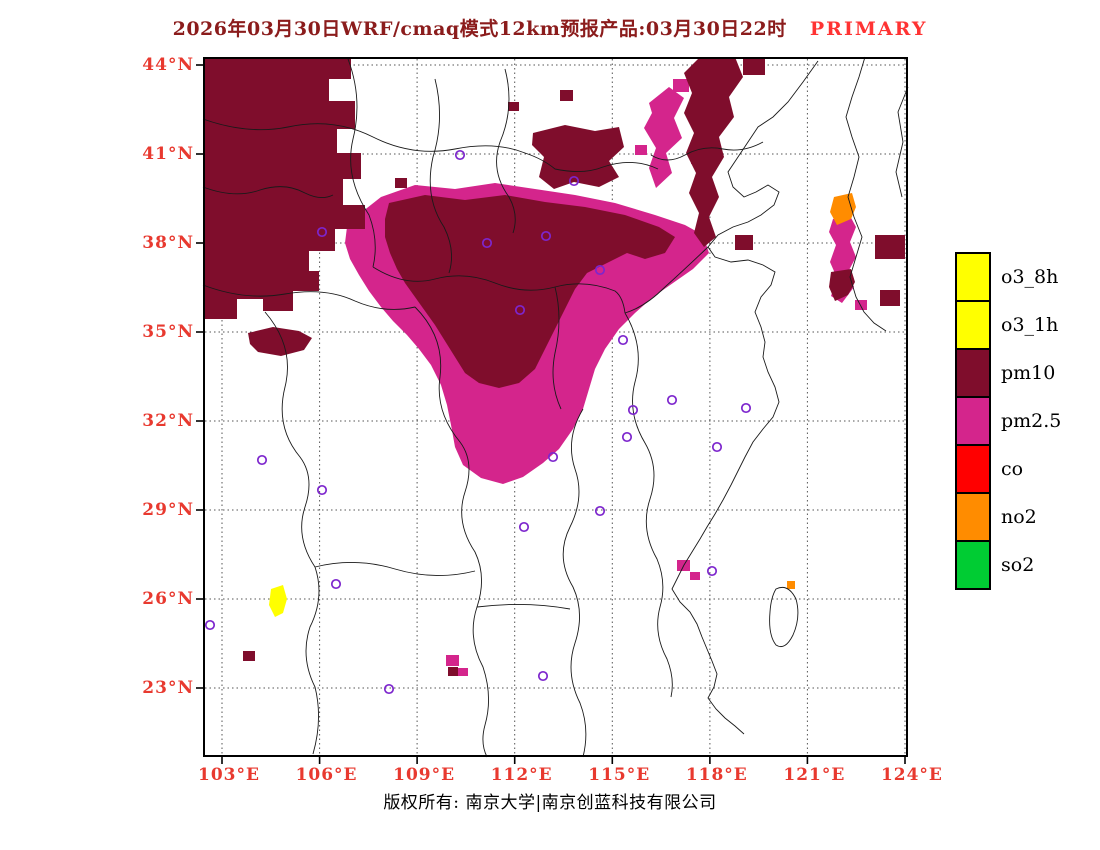  I want to click on lon-tick: 121°E, so click(814, 775).